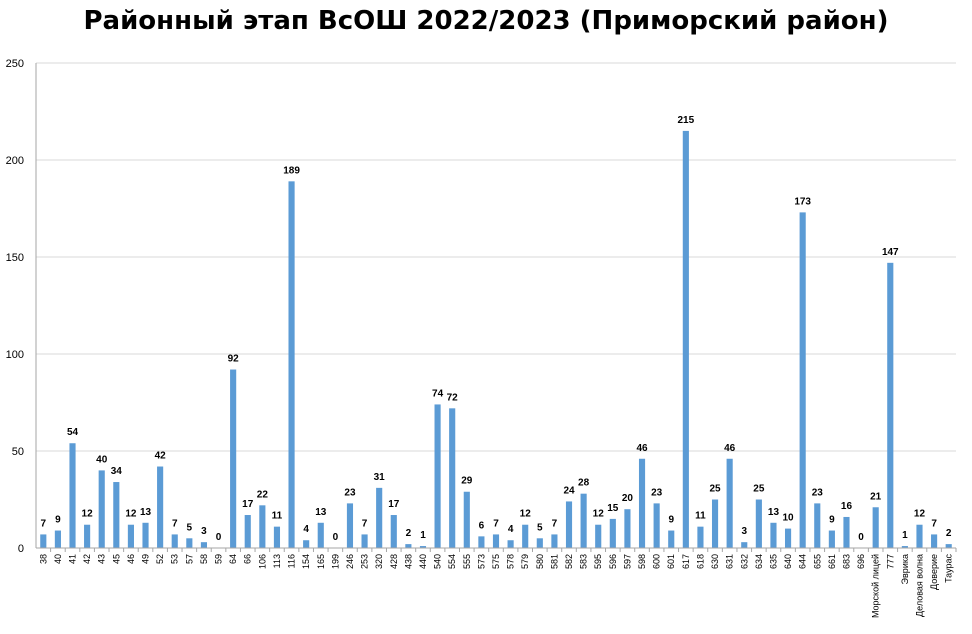 The height and width of the screenshot is (634, 972). What do you see at coordinates (262, 561) in the screenshot?
I see `x-tick-label: 106` at bounding box center [262, 561].